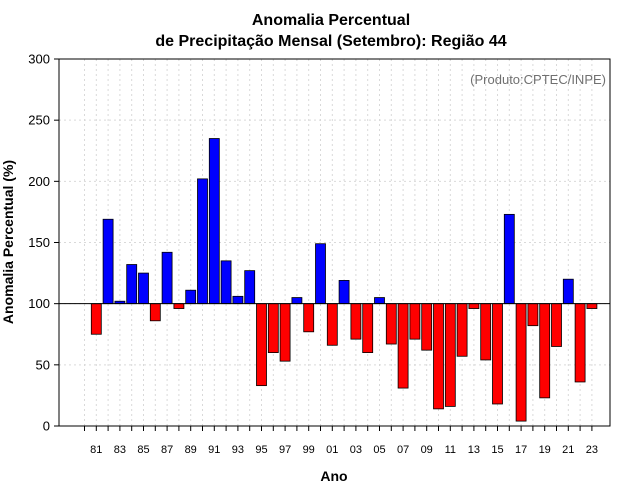 This screenshot has width=640, height=500. Describe the element at coordinates (39, 181) in the screenshot. I see `y-tick-label: 200` at that location.